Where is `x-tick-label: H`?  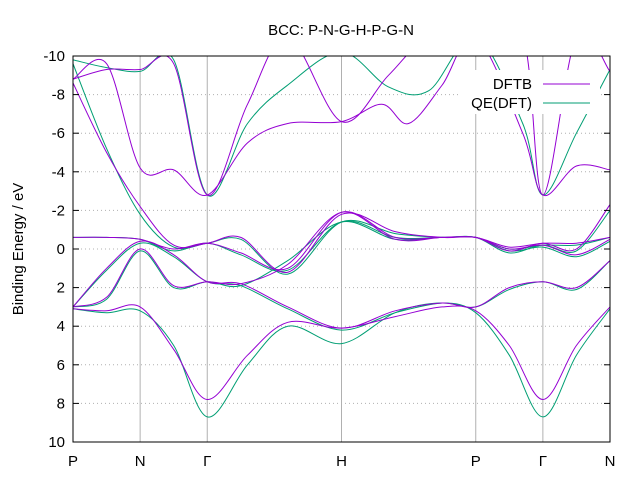 x-tick-label: H is located at coordinates (341, 461).